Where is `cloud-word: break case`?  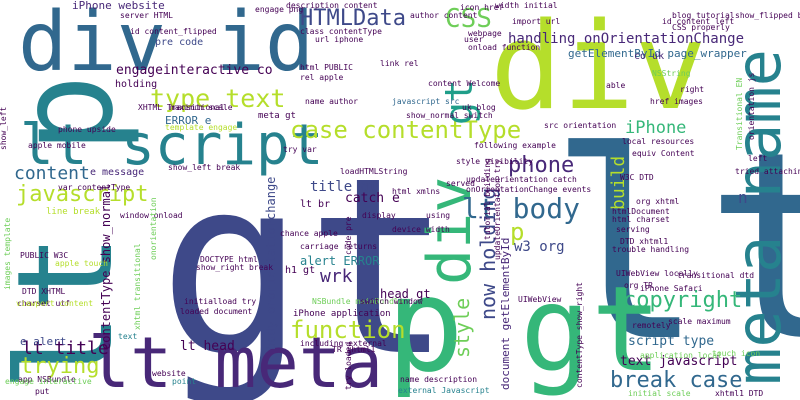 cloud-word: break case is located at coordinates (676, 380).